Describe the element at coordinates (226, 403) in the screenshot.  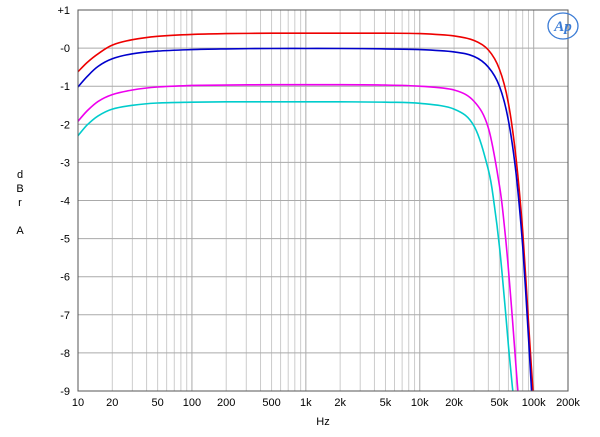
I see `x-tick-label: 200` at that location.